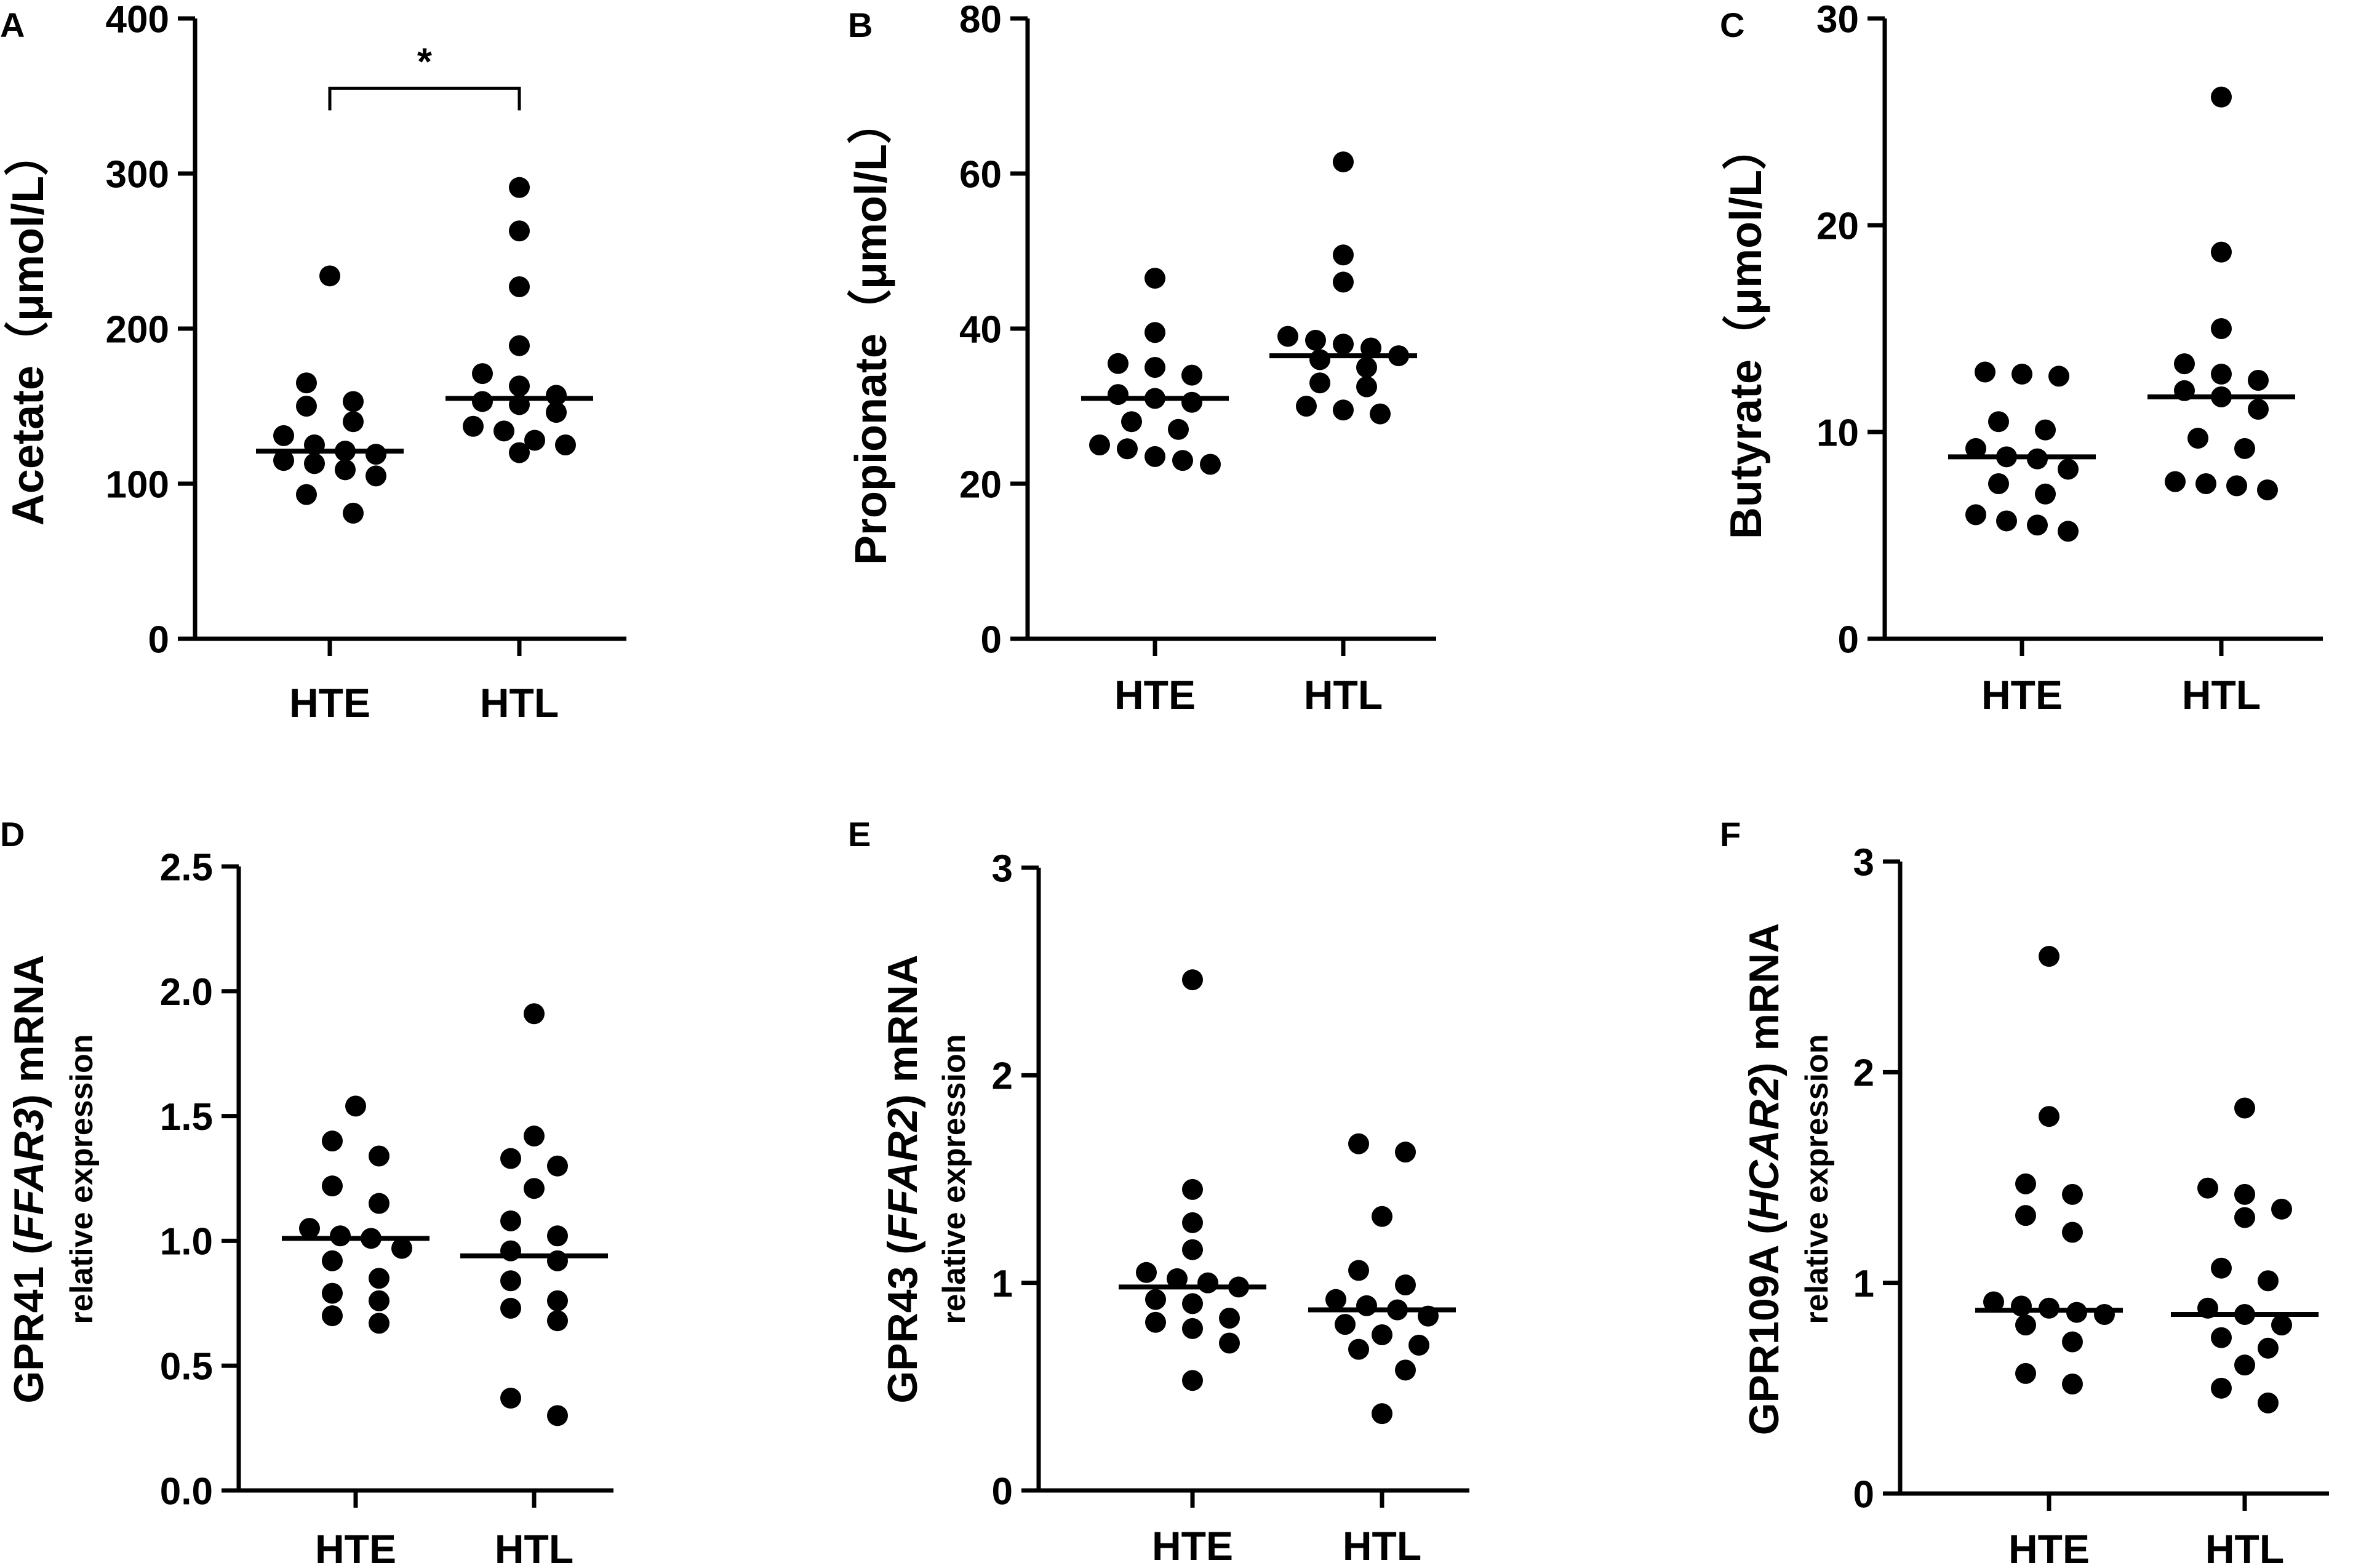  I want to click on y-tick-label: 3, so click(1863, 862).